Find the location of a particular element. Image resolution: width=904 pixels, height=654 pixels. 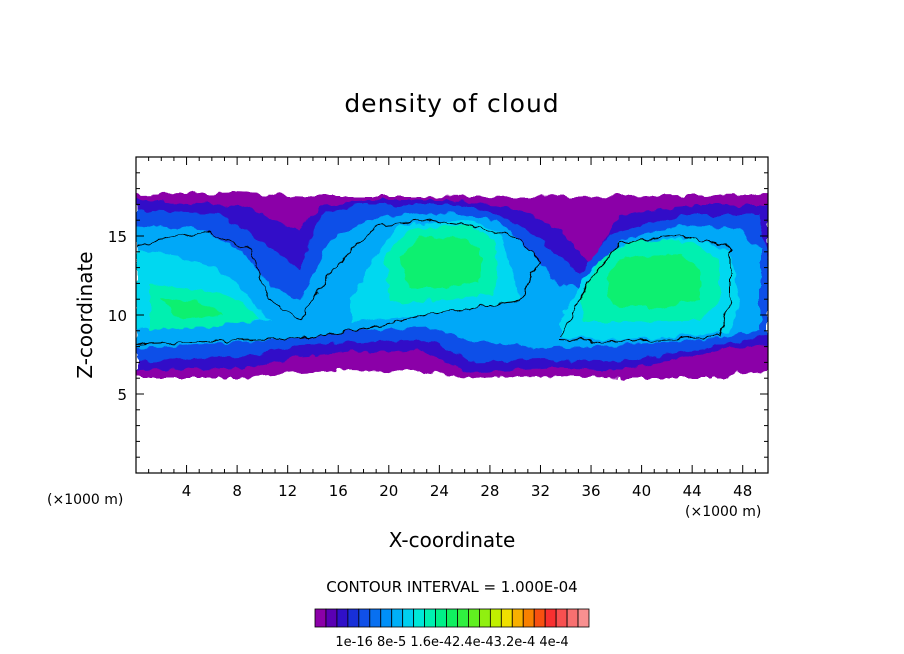

x-tick-label: 40 is located at coordinates (641, 491).